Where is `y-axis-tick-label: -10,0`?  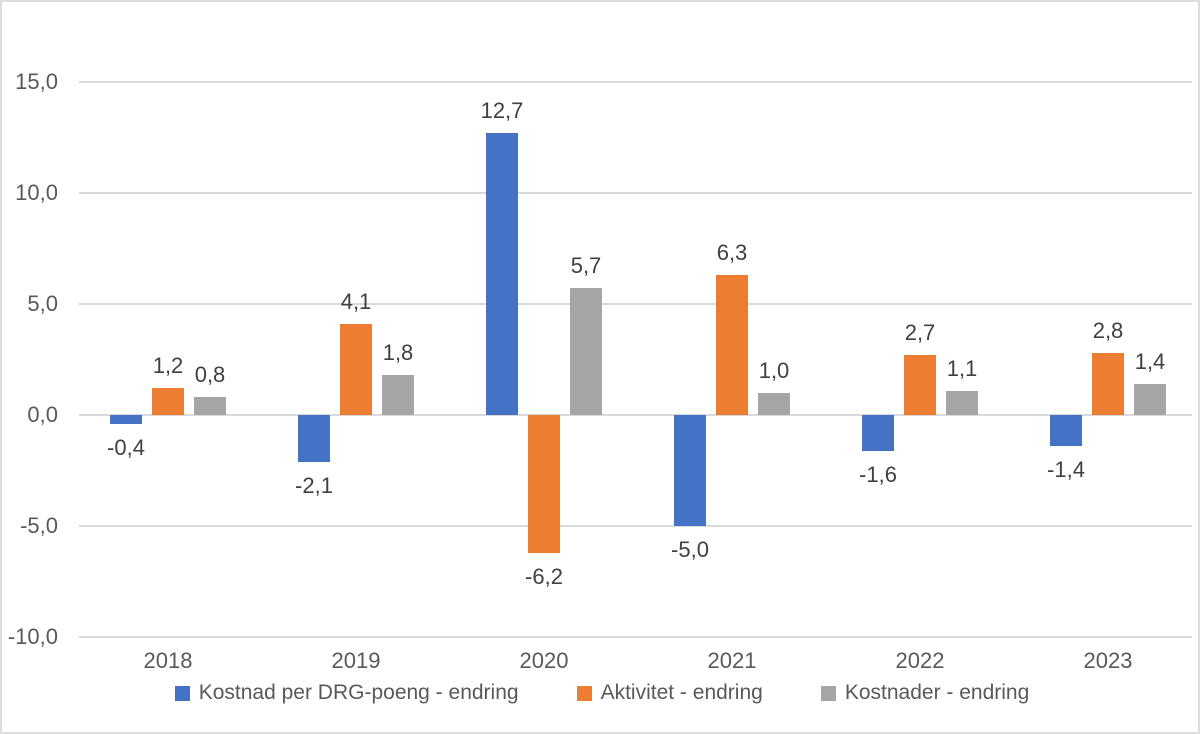
y-axis-tick-label: -10,0 is located at coordinates (32, 636).